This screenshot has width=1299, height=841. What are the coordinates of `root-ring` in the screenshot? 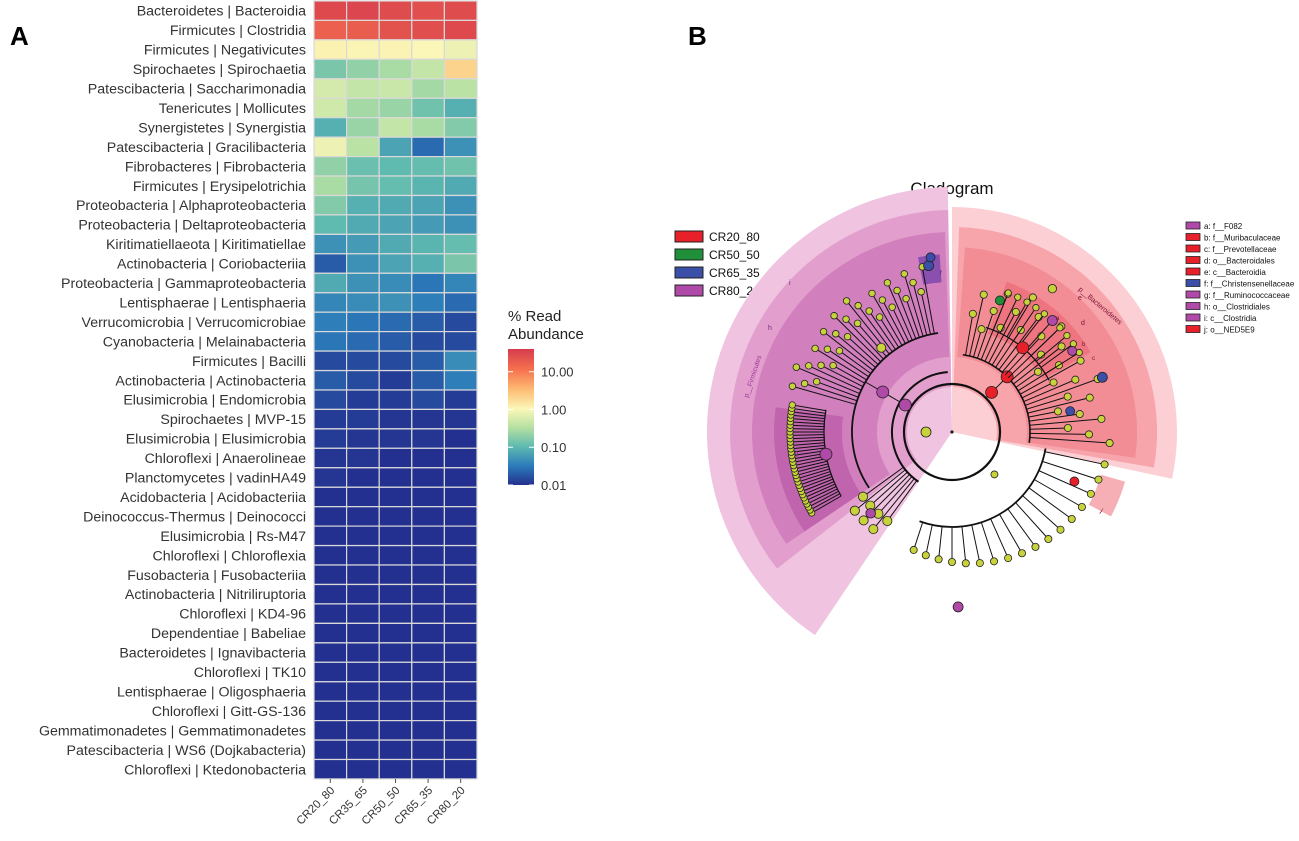 It's located at (952, 432).